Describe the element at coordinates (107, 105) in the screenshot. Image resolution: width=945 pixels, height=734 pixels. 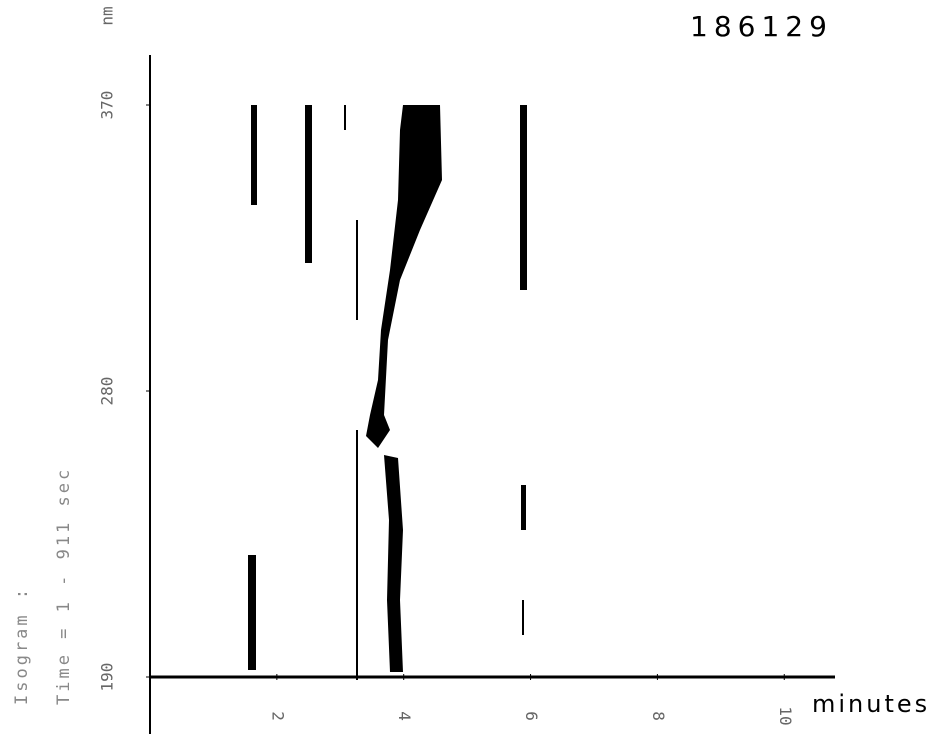
I see `y-tick-label: 370` at that location.